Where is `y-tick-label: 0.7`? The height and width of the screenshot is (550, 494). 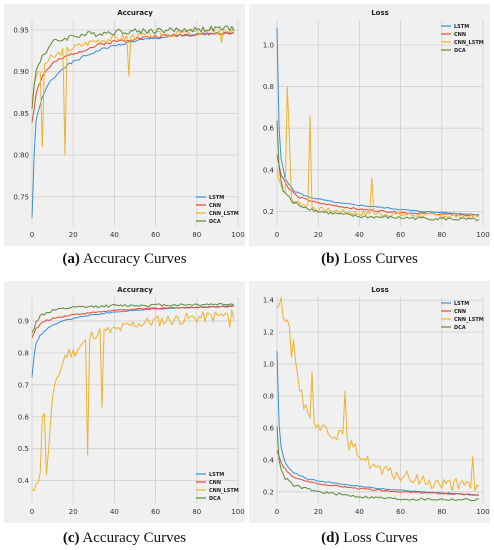
y-tick-label: 0.7 is located at coordinates (23, 385).